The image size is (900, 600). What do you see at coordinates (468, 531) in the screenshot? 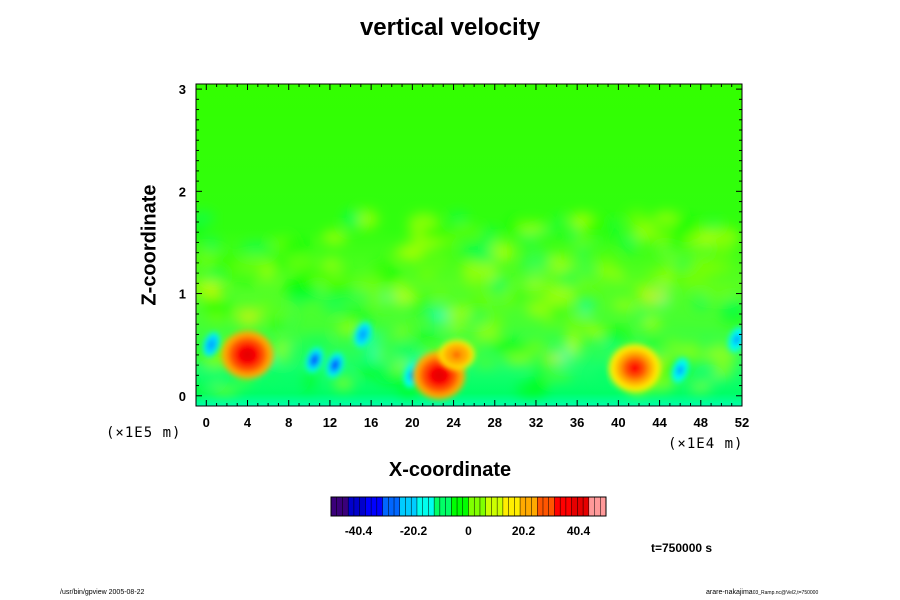
I see `colorbar-tick-label: 0` at bounding box center [468, 531].